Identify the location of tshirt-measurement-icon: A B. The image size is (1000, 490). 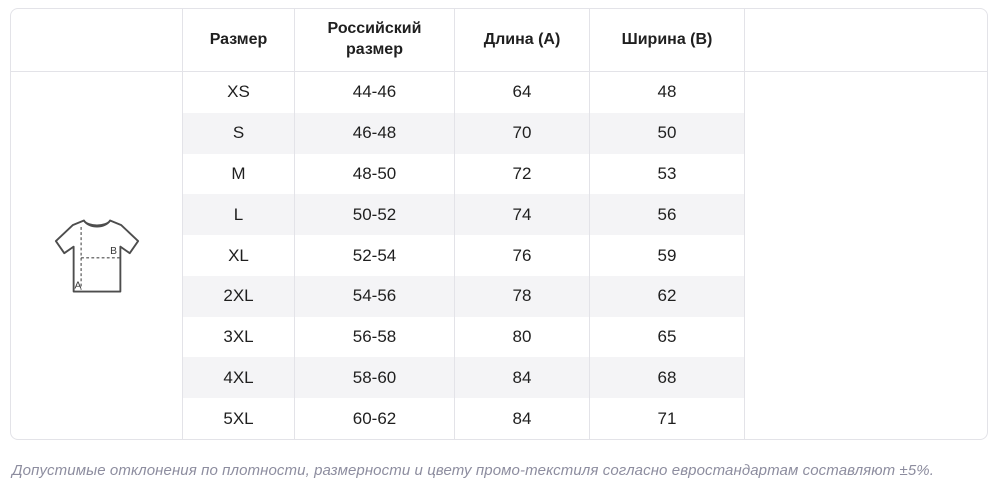
(96, 255).